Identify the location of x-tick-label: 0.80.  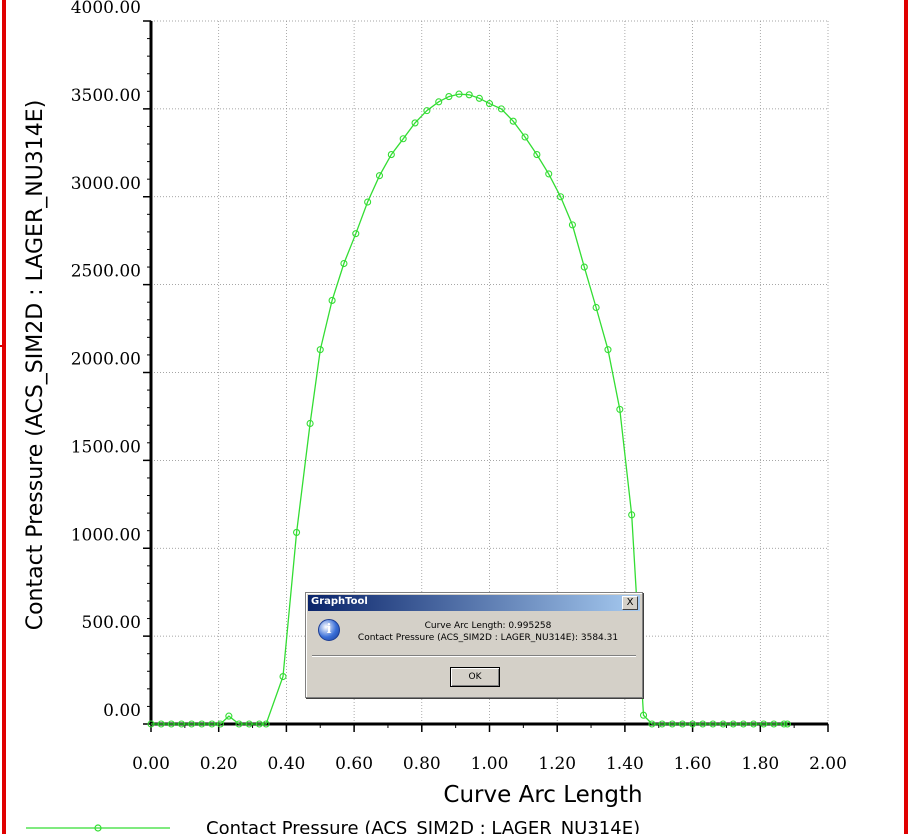
(422, 764).